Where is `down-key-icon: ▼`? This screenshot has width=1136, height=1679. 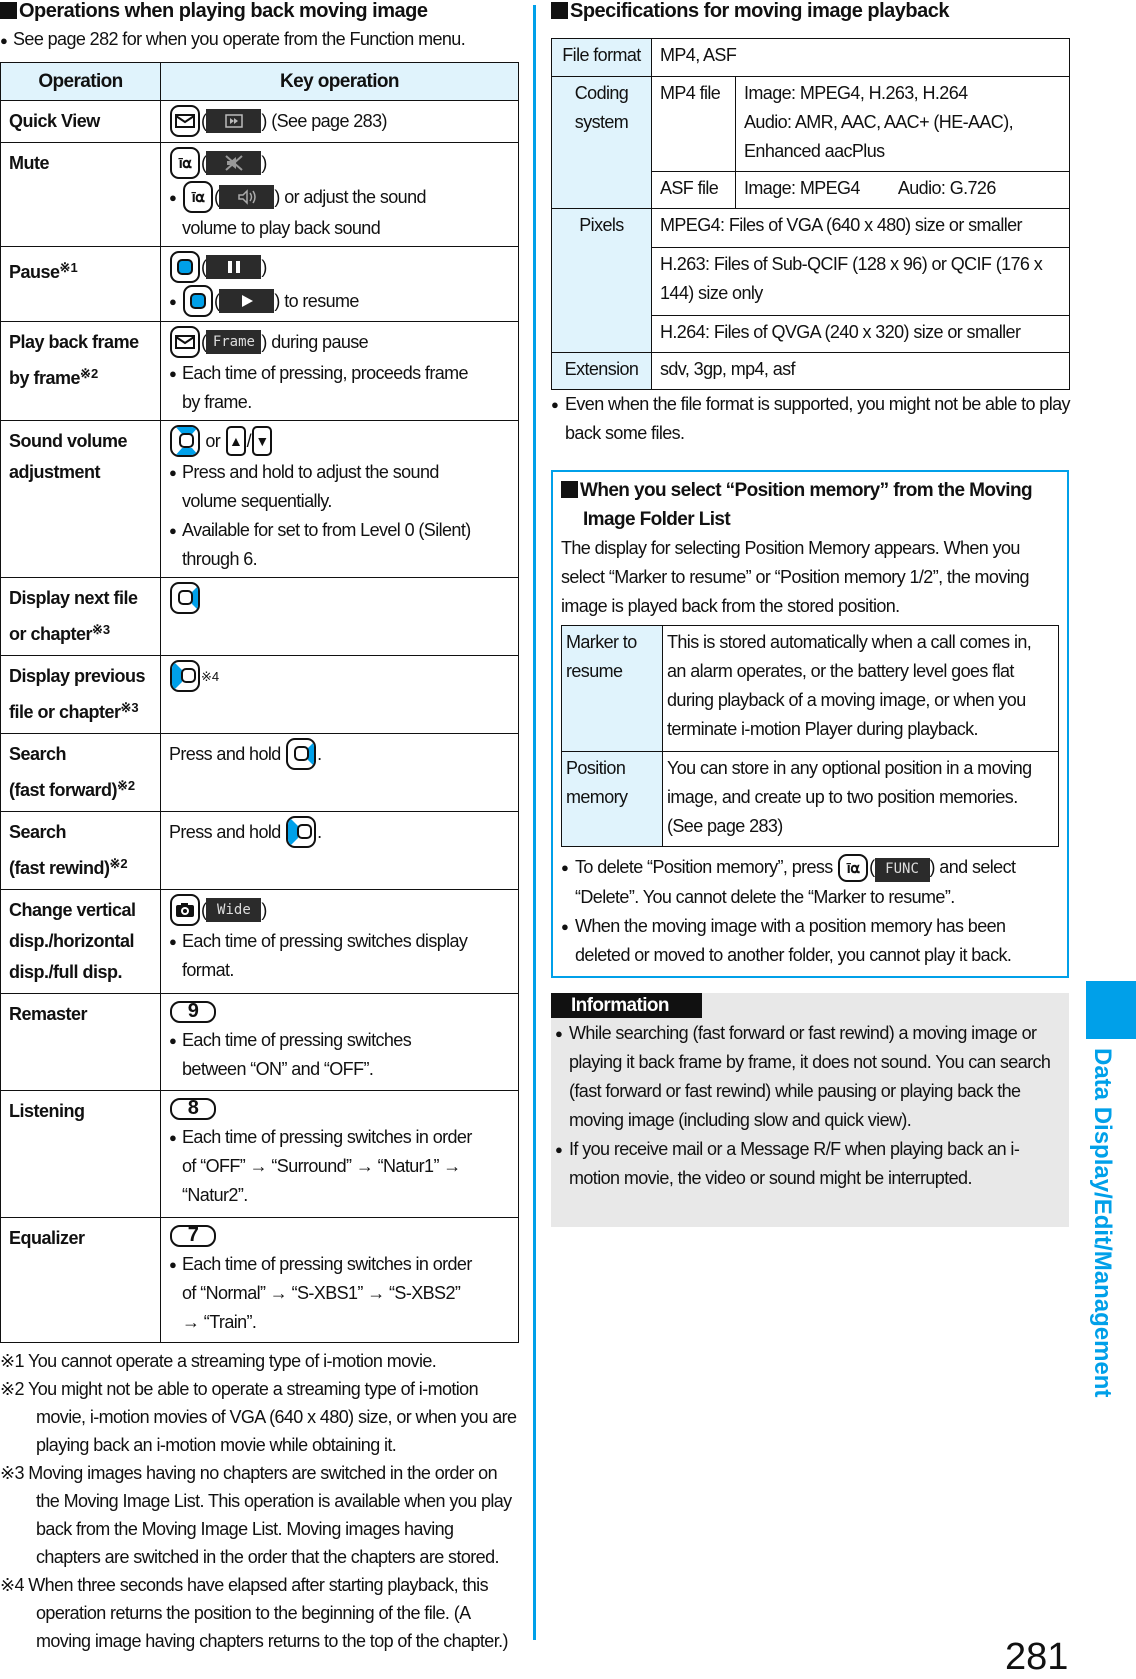 down-key-icon: ▼ is located at coordinates (262, 441).